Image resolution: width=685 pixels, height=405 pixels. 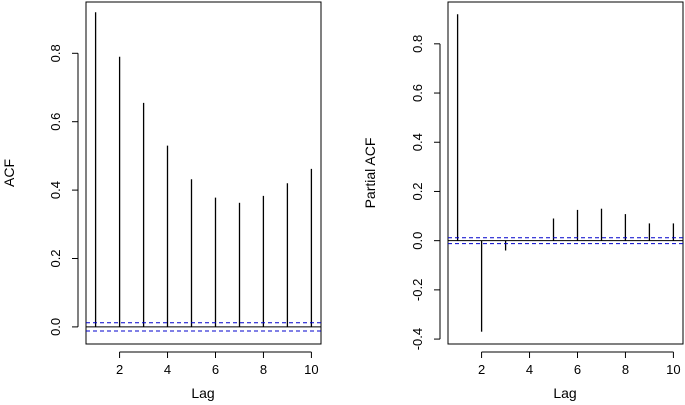 What do you see at coordinates (625, 369) in the screenshot?
I see `pacf-x-tick-label: 8` at bounding box center [625, 369].